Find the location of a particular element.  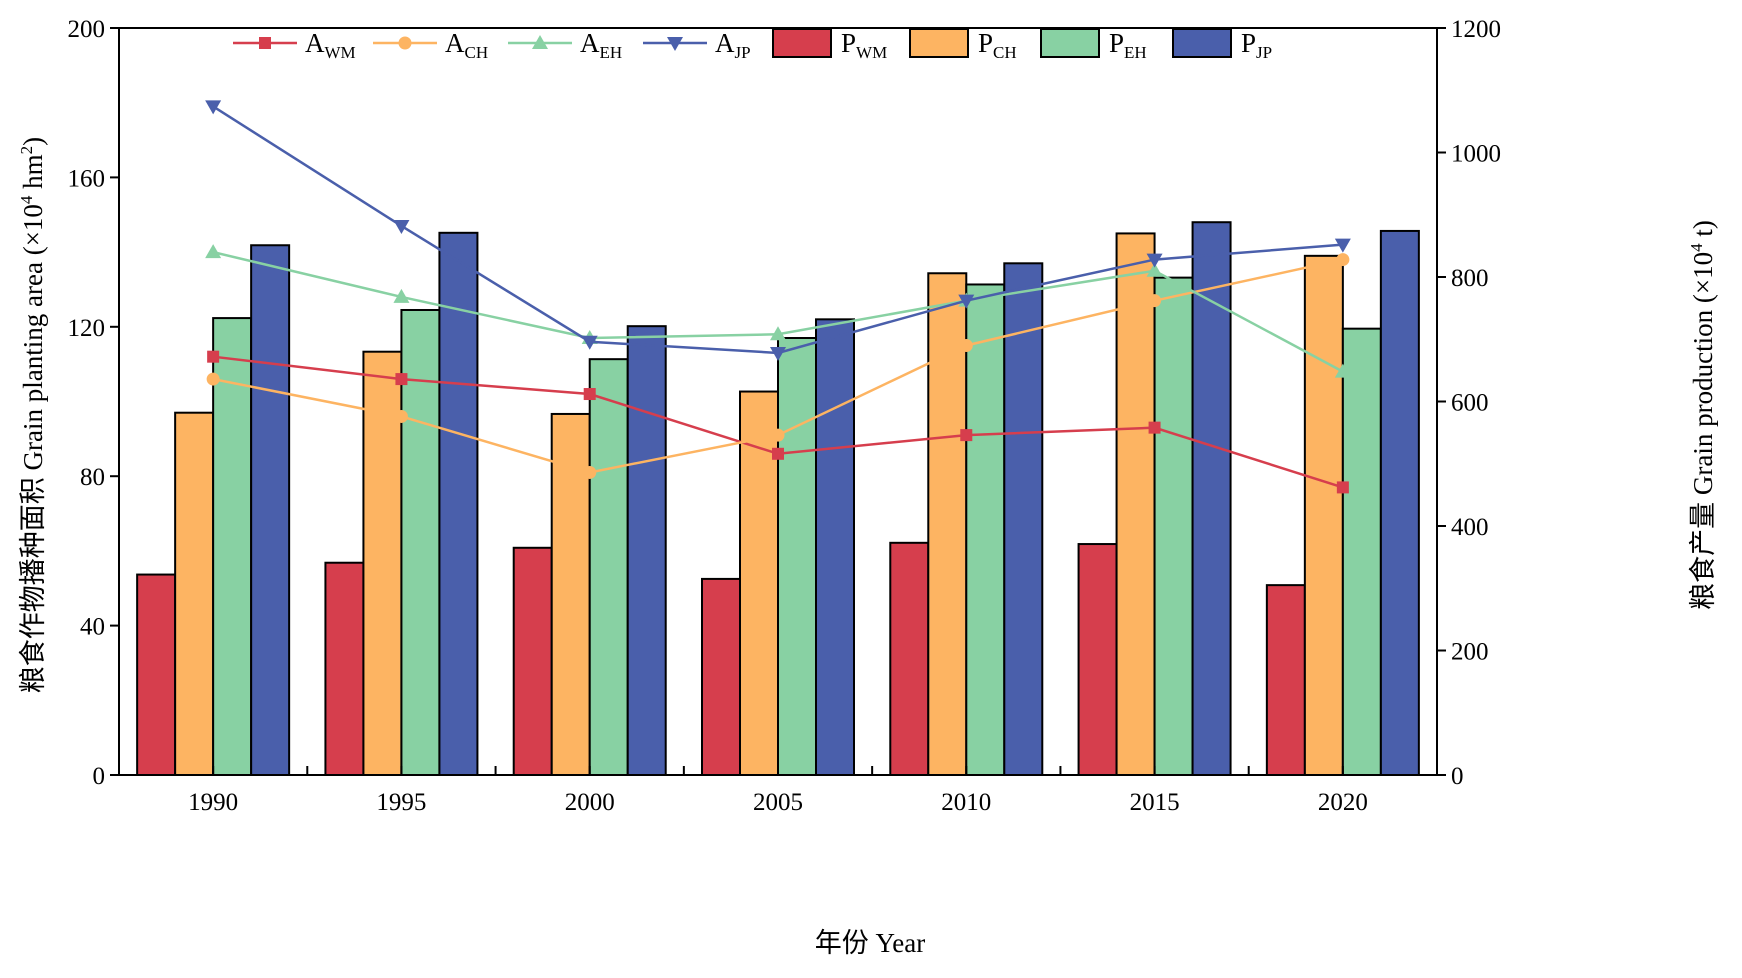

legend-swatch-p-ch is located at coordinates (939, 43).